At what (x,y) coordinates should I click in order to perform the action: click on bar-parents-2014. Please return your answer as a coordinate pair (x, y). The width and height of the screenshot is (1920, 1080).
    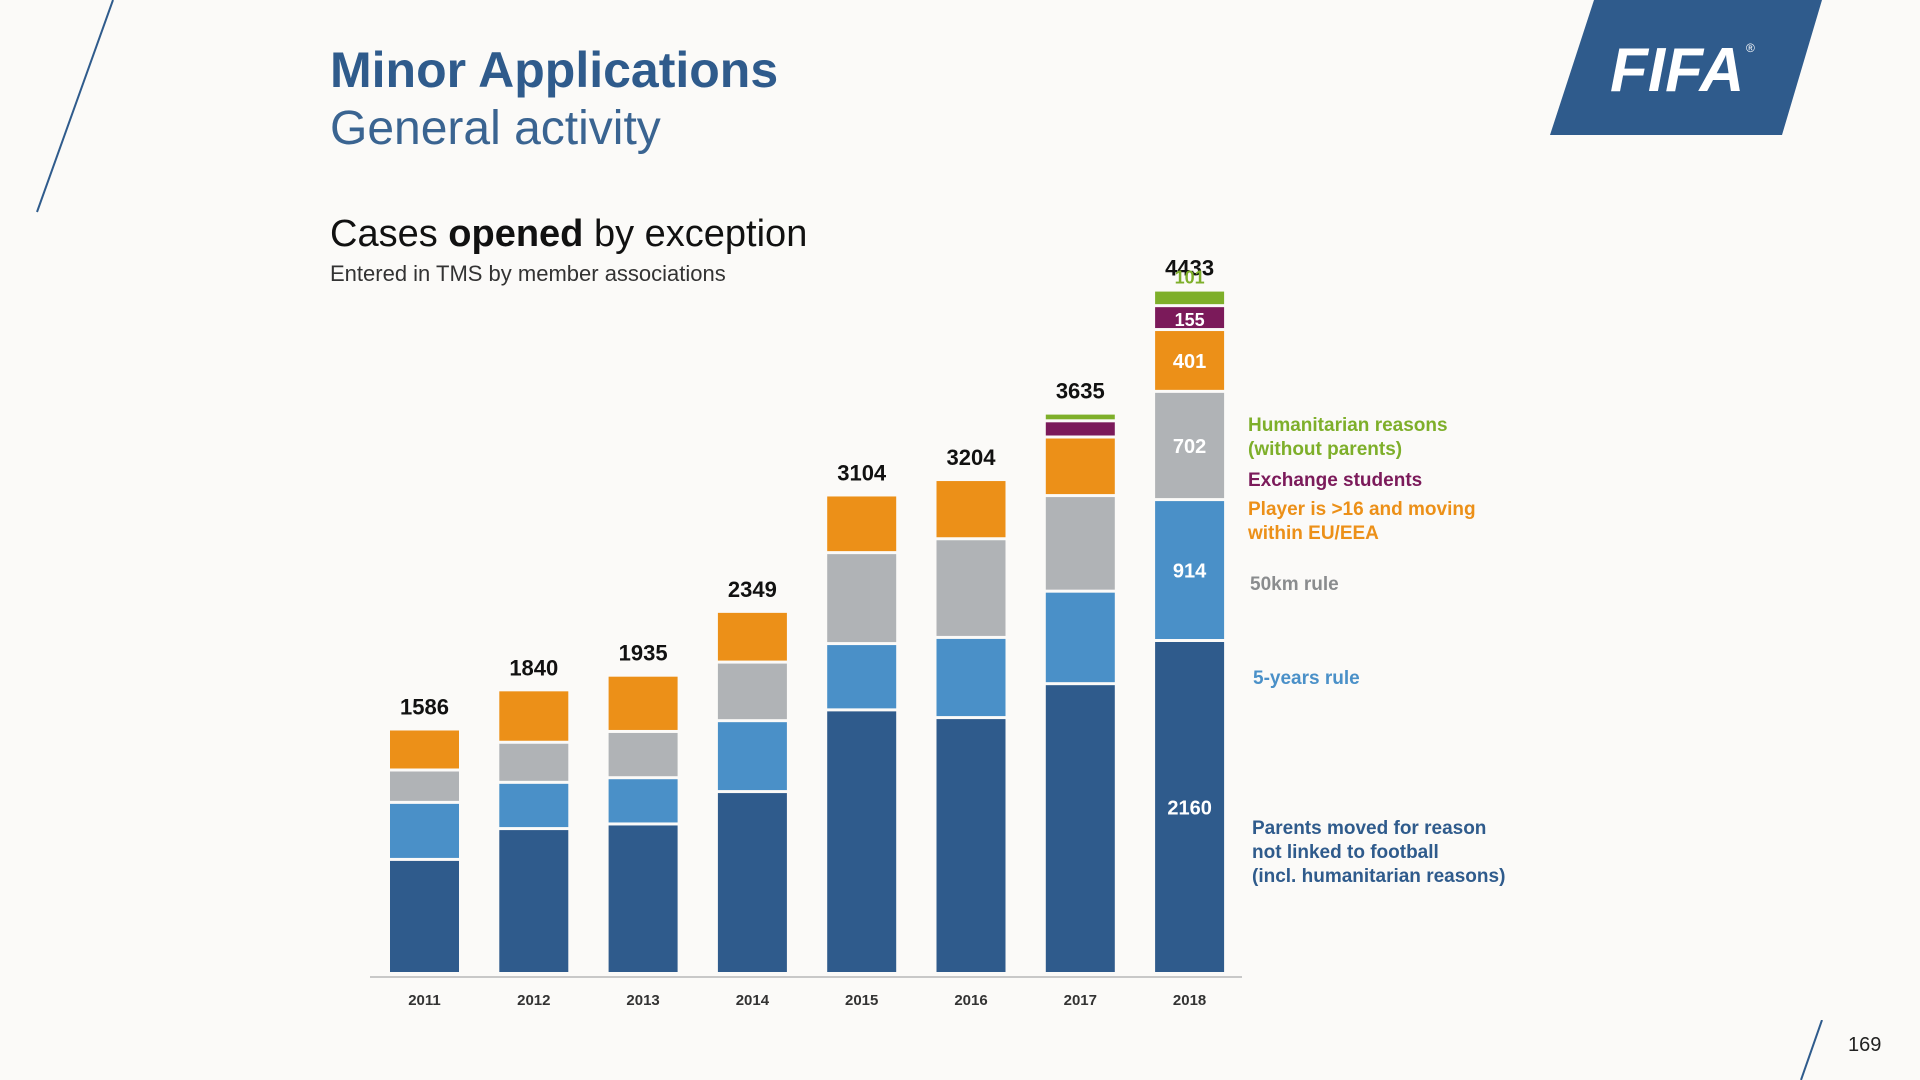
    Looking at the image, I should click on (752, 882).